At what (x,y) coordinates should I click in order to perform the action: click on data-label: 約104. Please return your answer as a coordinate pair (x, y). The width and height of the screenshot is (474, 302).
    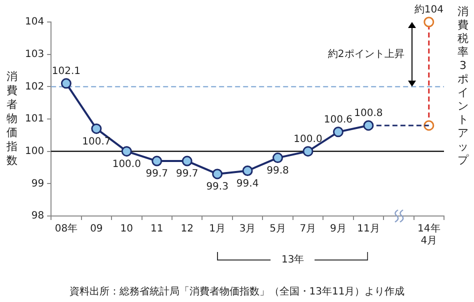
    Looking at the image, I should click on (429, 10).